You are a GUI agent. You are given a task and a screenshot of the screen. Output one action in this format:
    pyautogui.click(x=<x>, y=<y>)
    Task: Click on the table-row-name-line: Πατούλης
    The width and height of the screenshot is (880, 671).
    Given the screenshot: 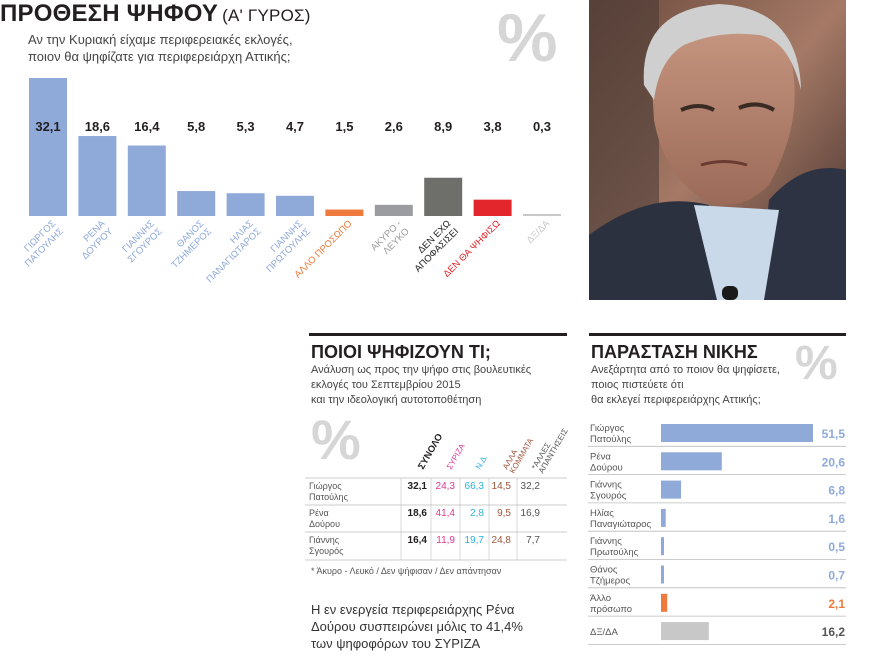 What is the action you would take?
    pyautogui.click(x=329, y=497)
    